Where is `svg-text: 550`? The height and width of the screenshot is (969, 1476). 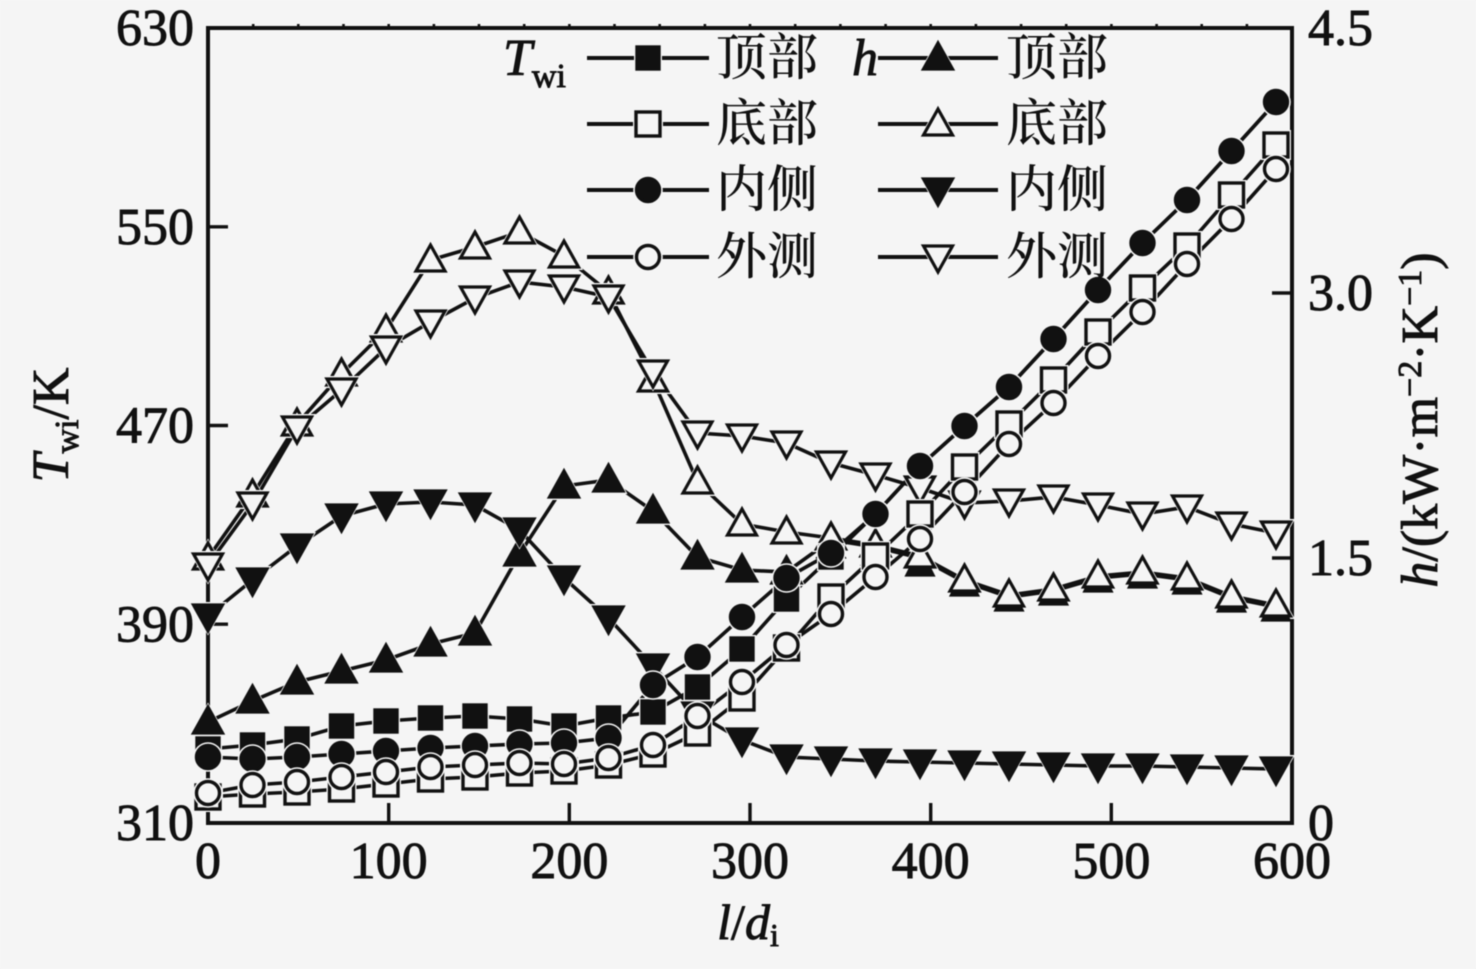
svg-text: 550 is located at coordinates (155, 227).